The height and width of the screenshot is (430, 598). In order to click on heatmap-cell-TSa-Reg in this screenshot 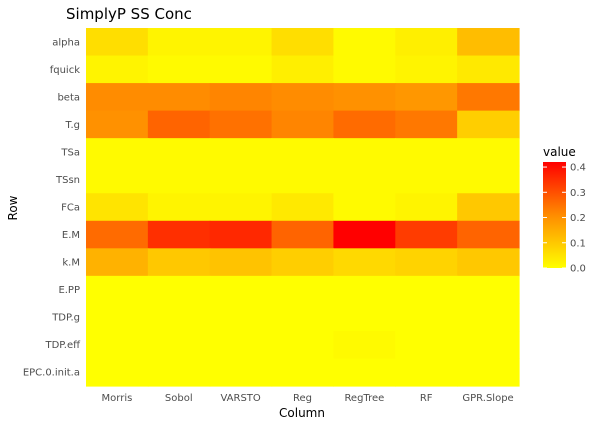, I will do `click(303, 152)`.